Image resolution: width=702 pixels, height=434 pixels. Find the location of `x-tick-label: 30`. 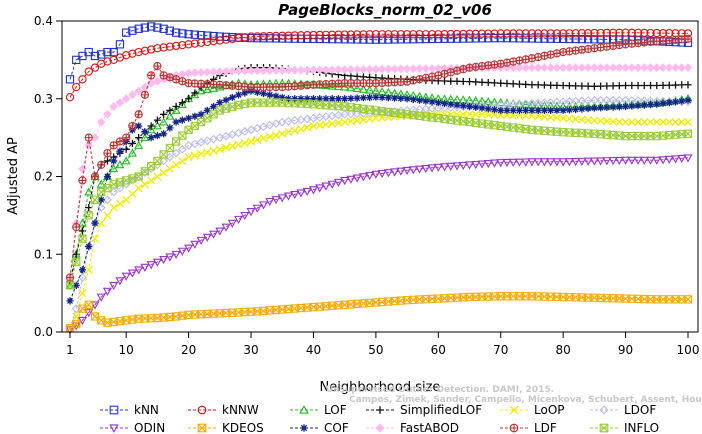

x-tick-label: 30 is located at coordinates (250, 350).